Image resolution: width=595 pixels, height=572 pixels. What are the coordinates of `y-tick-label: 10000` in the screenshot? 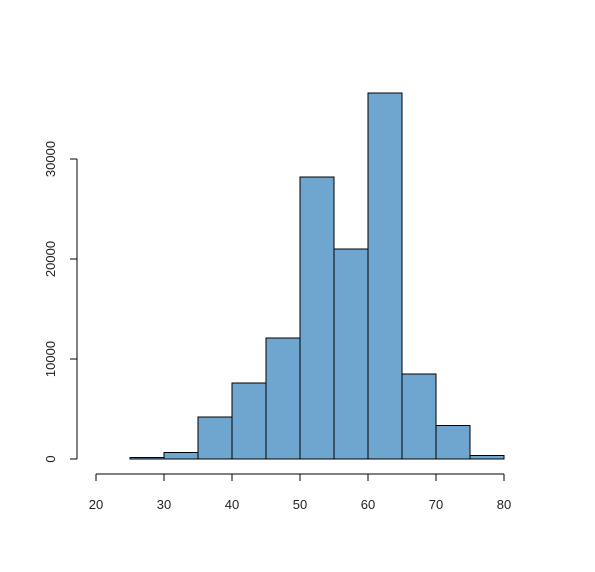 It's located at (50, 359).